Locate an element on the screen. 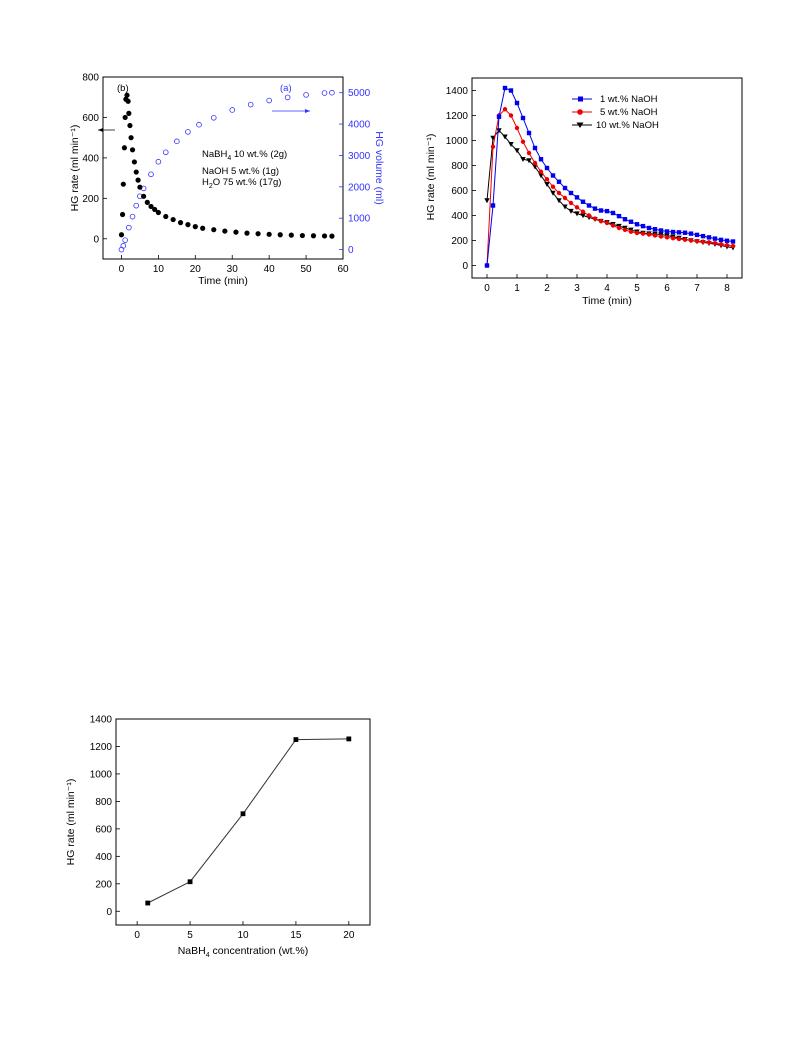 This screenshot has height=1057, width=793. y-tick-label: 800 is located at coordinates (90, 78).